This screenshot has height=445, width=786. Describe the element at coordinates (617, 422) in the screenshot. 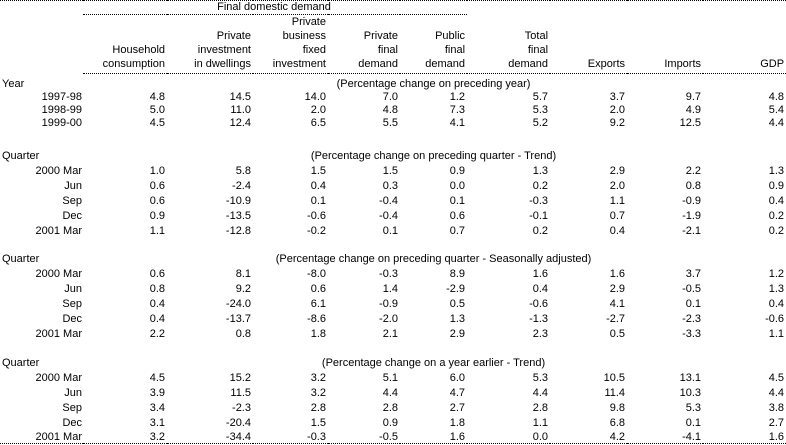

I see `value-cell-exports: 6.8` at that location.